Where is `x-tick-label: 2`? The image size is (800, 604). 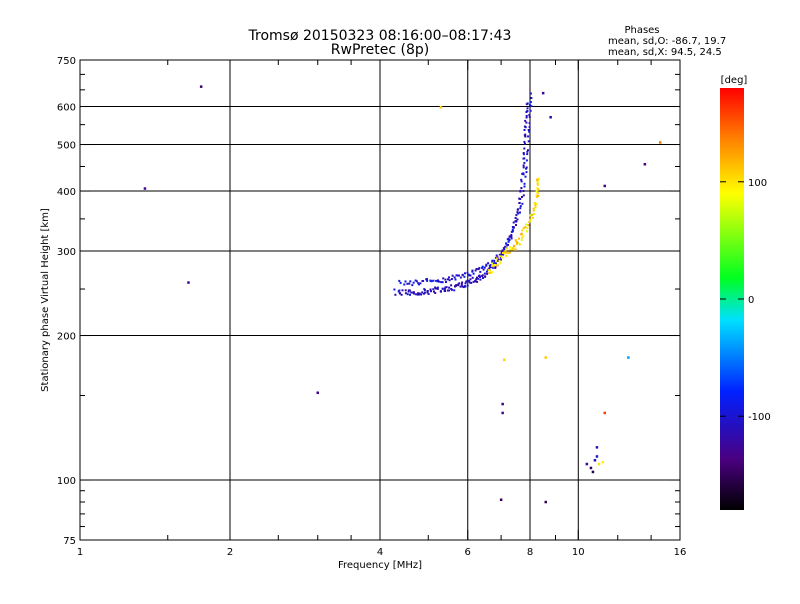
x-tick-label: 2 is located at coordinates (230, 552).